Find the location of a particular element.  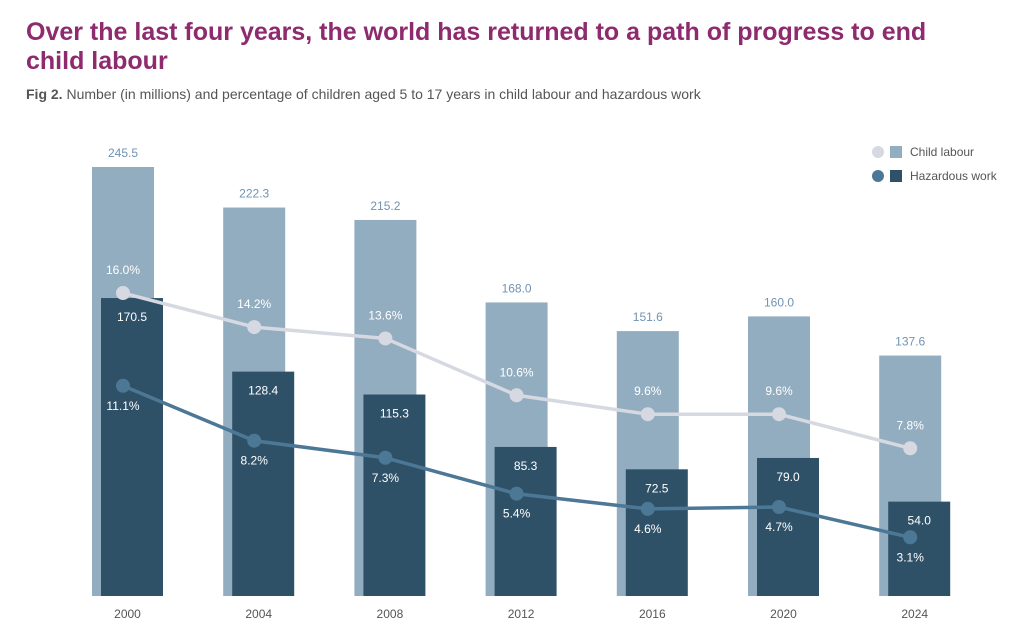

child-labour-value-2004: 222.3 is located at coordinates (254, 194).